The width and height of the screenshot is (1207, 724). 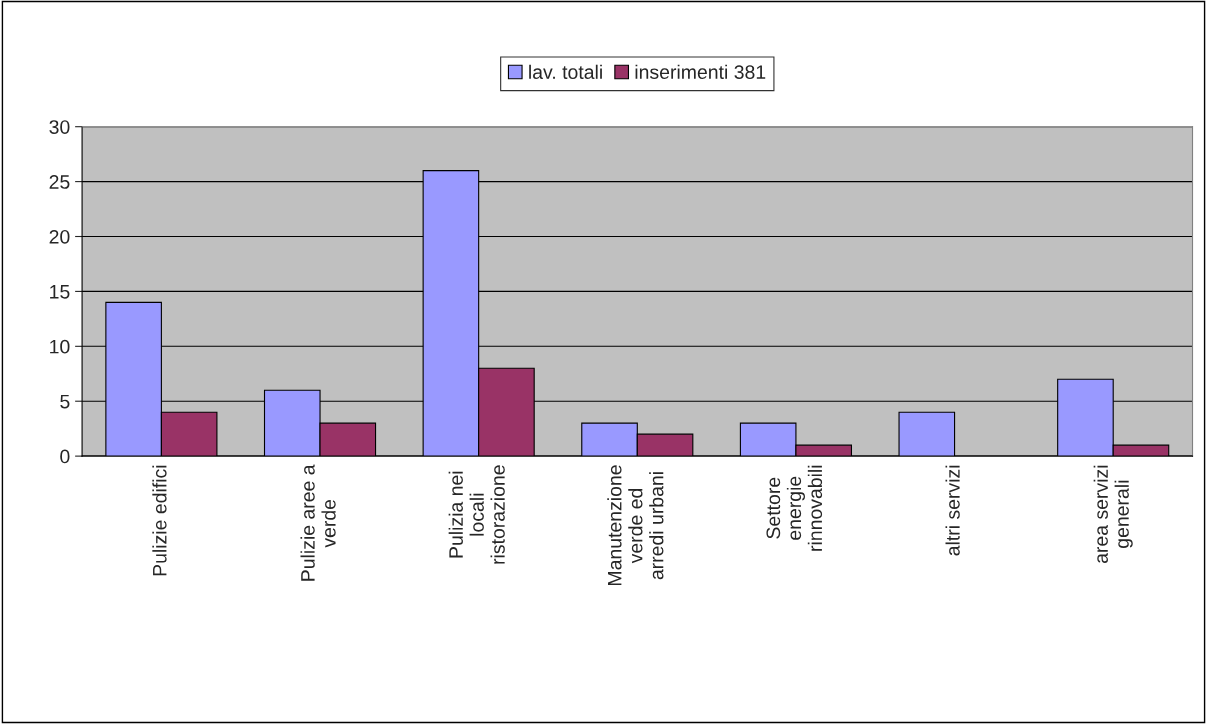 What do you see at coordinates (59, 236) in the screenshot?
I see `y-tick-label: 20` at bounding box center [59, 236].